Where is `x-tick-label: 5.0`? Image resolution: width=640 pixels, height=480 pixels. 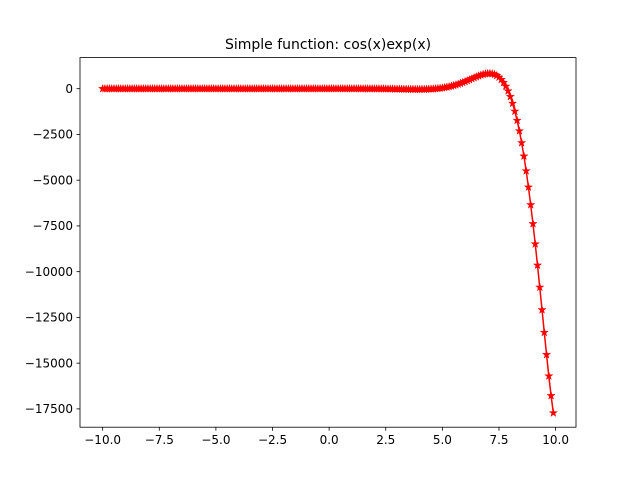 x-tick-label: 5.0 is located at coordinates (442, 440).